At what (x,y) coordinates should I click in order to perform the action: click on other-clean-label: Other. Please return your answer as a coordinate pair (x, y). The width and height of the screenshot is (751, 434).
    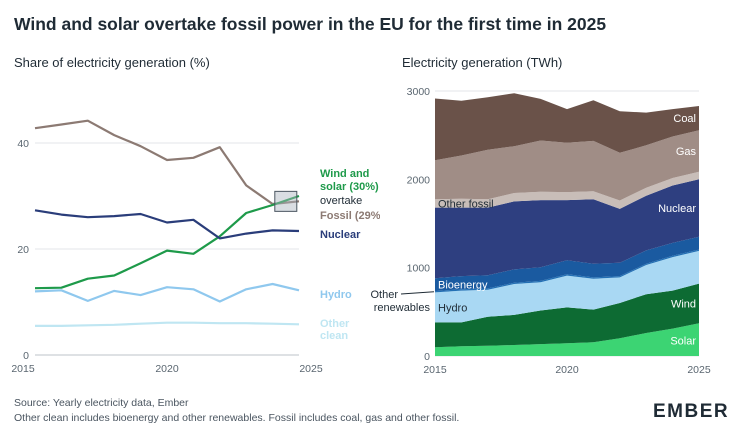
    Looking at the image, I should click on (335, 324).